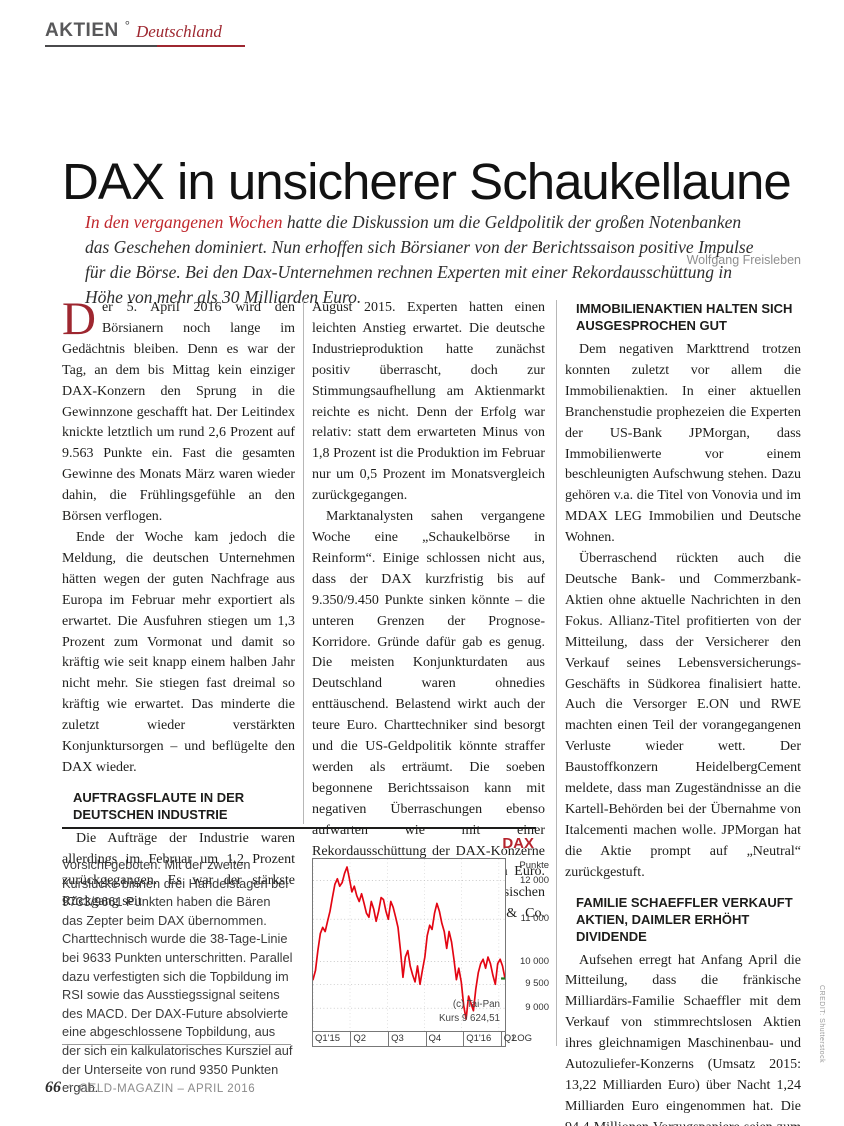 This screenshot has width=844, height=1126. I want to click on degree-icon: °, so click(127, 25).